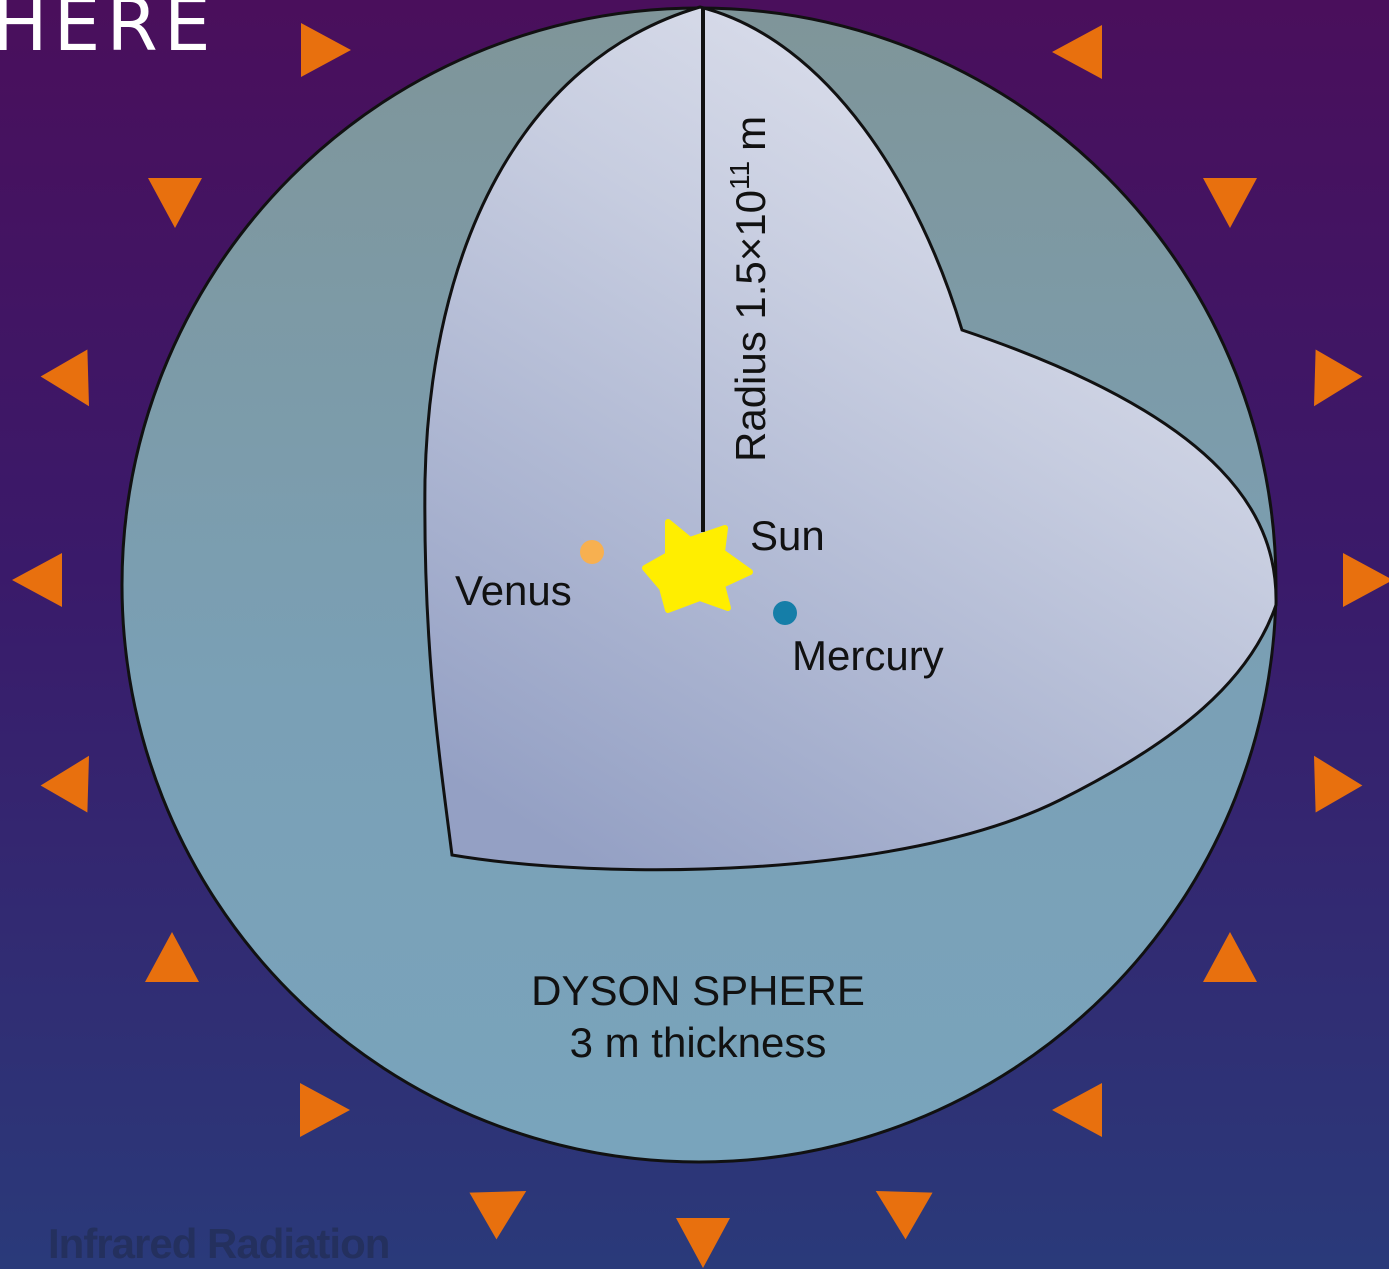 The height and width of the screenshot is (1269, 1389). I want to click on mercury-label: Mercury, so click(868, 655).